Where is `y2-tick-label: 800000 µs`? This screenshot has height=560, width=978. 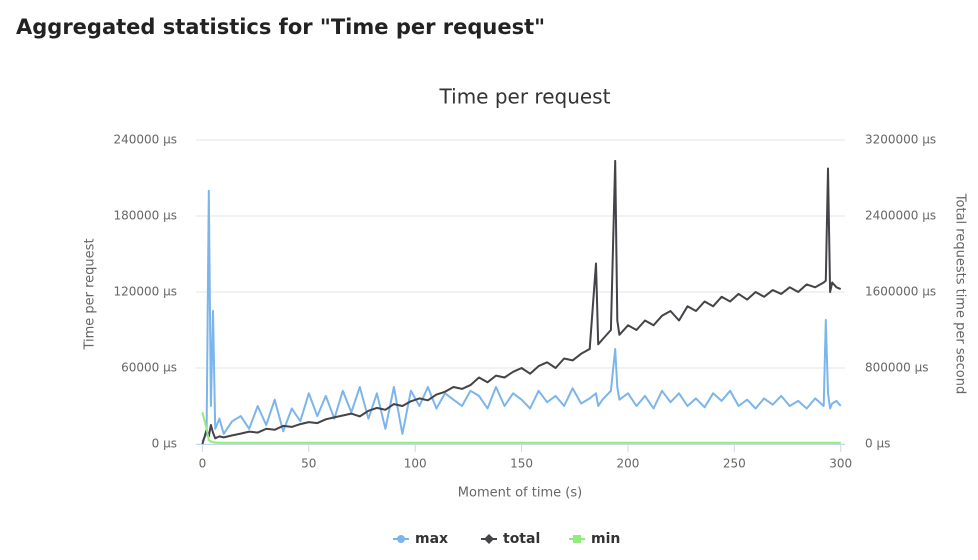
y2-tick-label: 800000 µs is located at coordinates (897, 368).